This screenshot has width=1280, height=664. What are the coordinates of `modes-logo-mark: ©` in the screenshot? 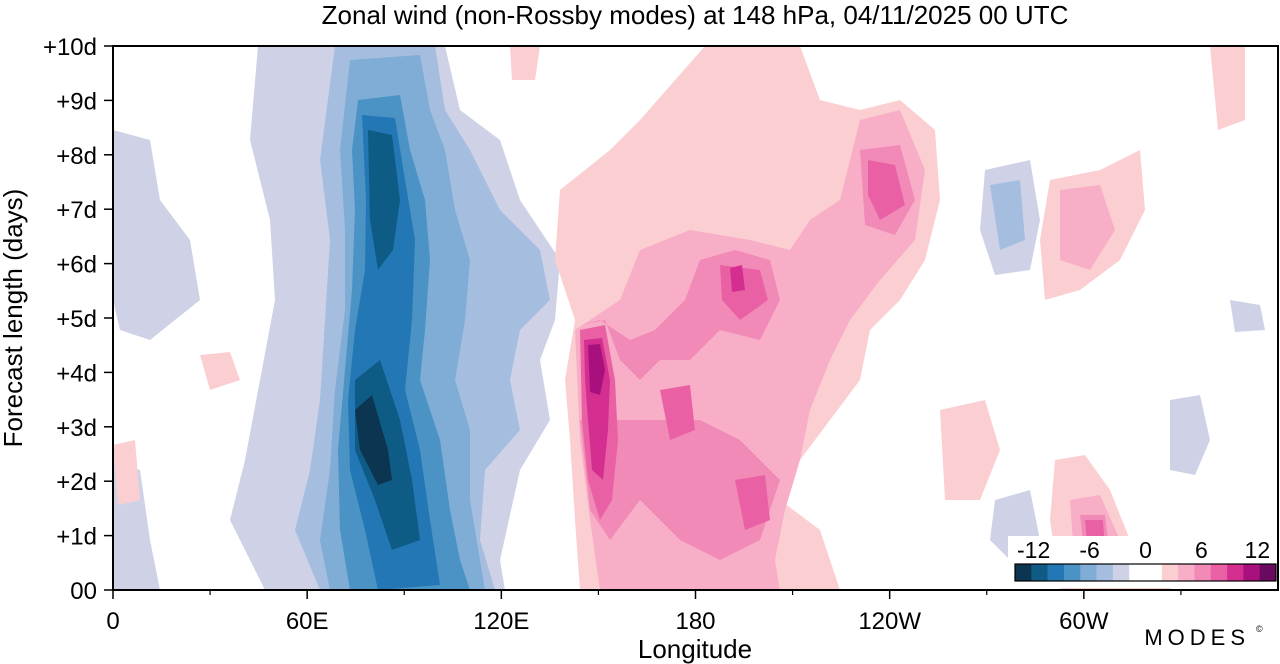 It's located at (1259, 629).